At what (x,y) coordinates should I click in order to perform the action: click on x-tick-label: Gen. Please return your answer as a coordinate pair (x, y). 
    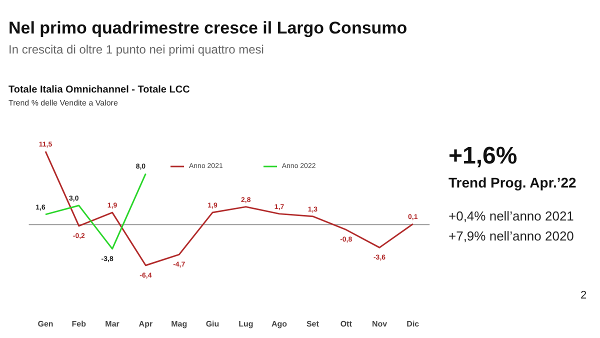
    Looking at the image, I should click on (46, 324).